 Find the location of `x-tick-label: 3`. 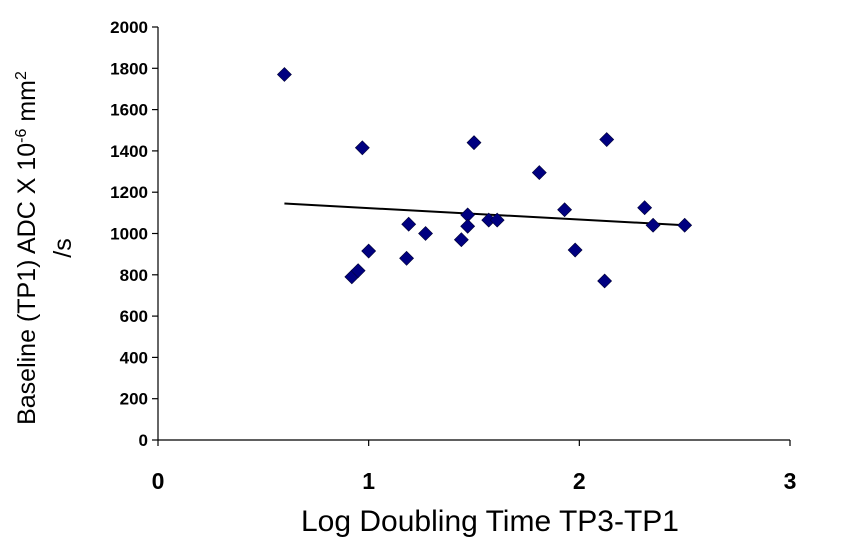

x-tick-label: 3 is located at coordinates (790, 481).